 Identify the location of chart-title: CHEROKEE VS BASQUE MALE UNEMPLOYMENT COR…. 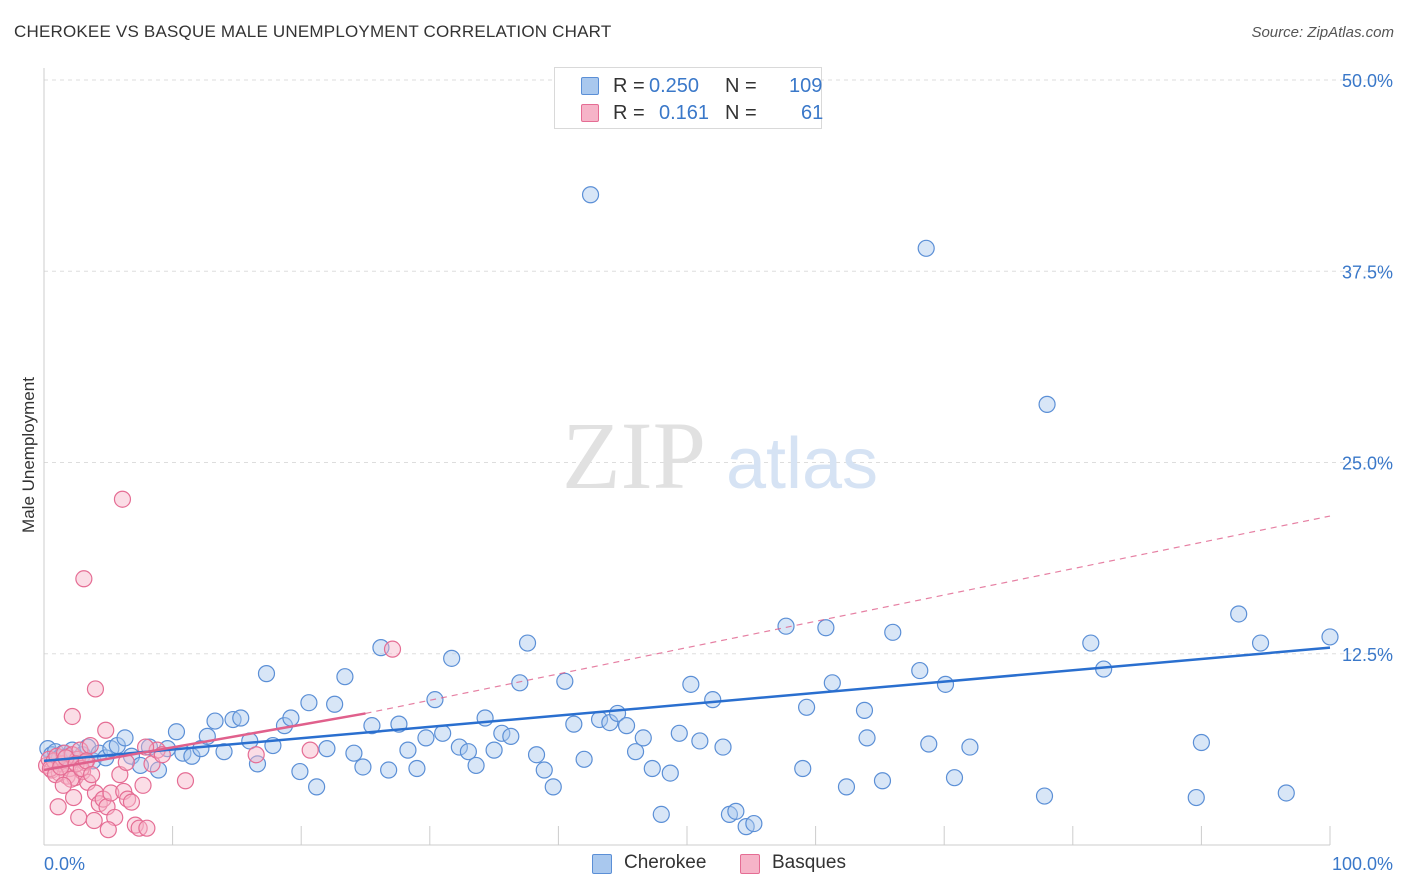
(313, 31).